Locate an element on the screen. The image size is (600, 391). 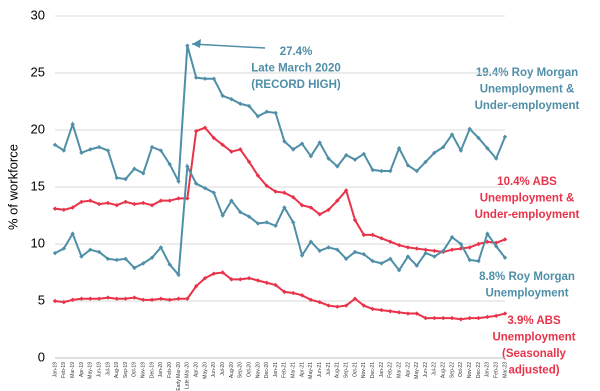
annotation: (Seasonally is located at coordinates (534, 354).